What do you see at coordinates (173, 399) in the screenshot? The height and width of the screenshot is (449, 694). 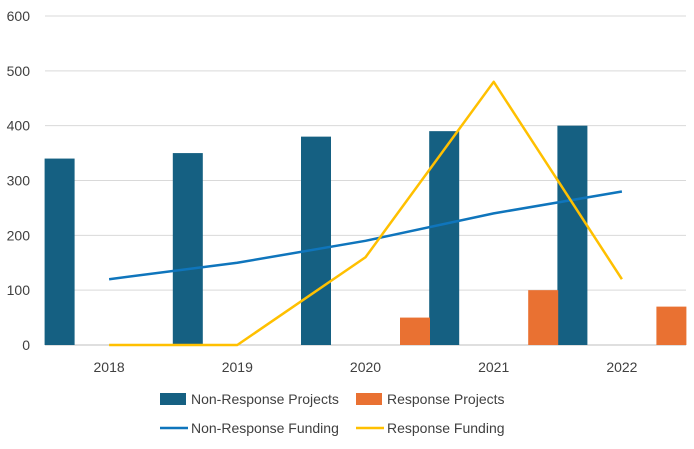 I see `legend-swatch-non-response-projects` at bounding box center [173, 399].